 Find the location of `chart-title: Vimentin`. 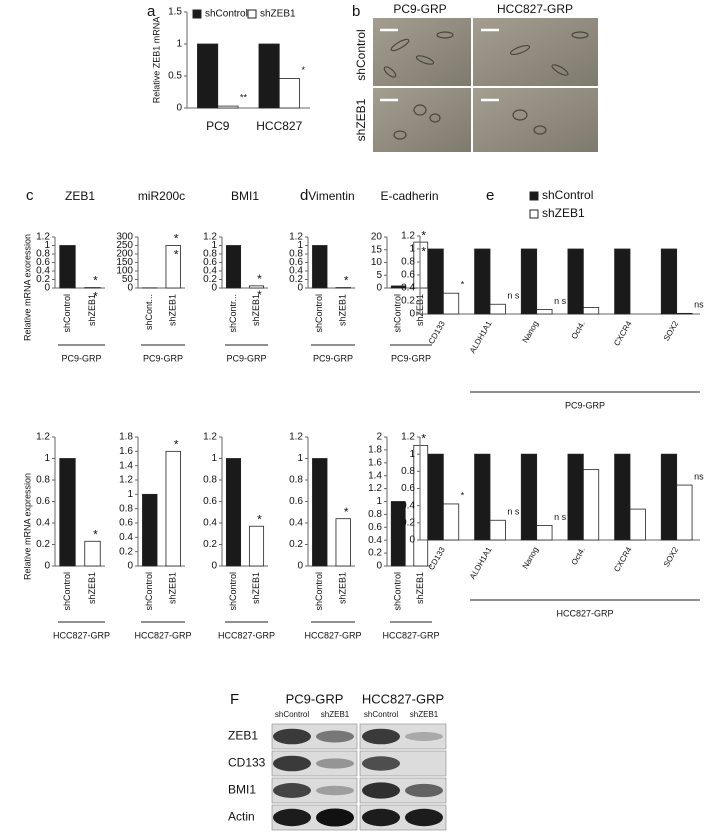

chart-title: Vimentin is located at coordinates (331, 196).